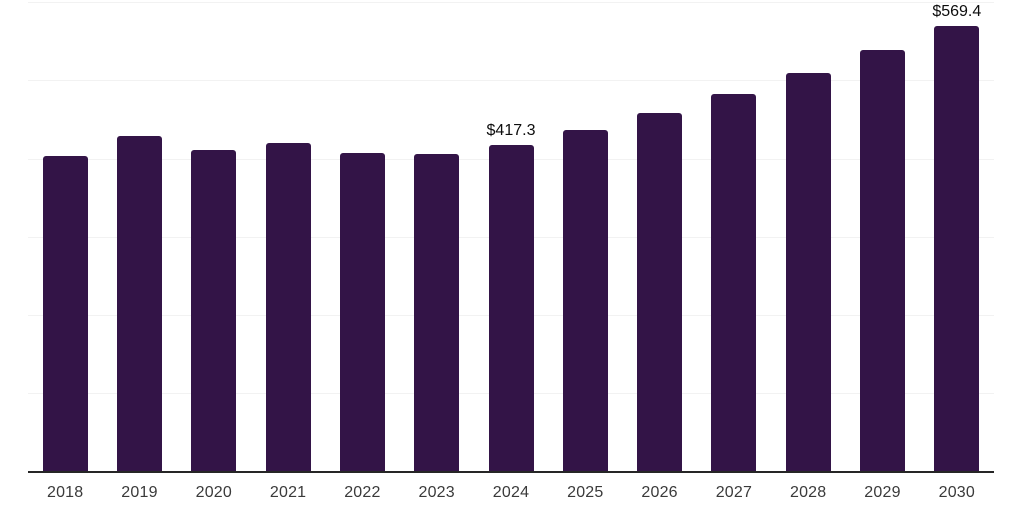 The image size is (1024, 512). I want to click on x-tick-label-2028: 2028, so click(808, 492).